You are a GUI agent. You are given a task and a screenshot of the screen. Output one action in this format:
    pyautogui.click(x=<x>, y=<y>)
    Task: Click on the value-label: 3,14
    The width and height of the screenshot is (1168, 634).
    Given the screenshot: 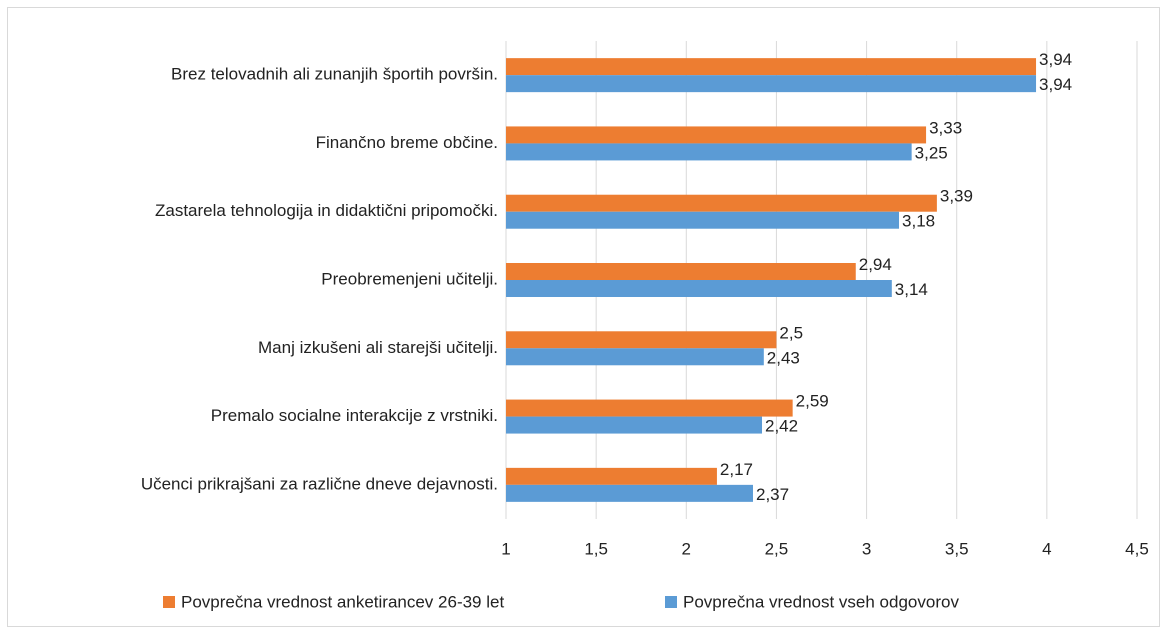 What is the action you would take?
    pyautogui.click(x=911, y=289)
    